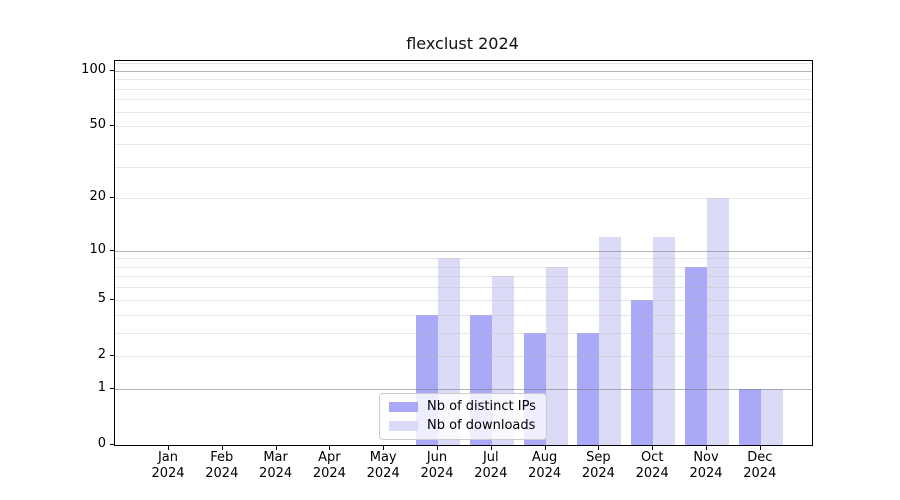 Image resolution: width=900 pixels, height=500 pixels. I want to click on x-tick-month: Feb, so click(222, 457).